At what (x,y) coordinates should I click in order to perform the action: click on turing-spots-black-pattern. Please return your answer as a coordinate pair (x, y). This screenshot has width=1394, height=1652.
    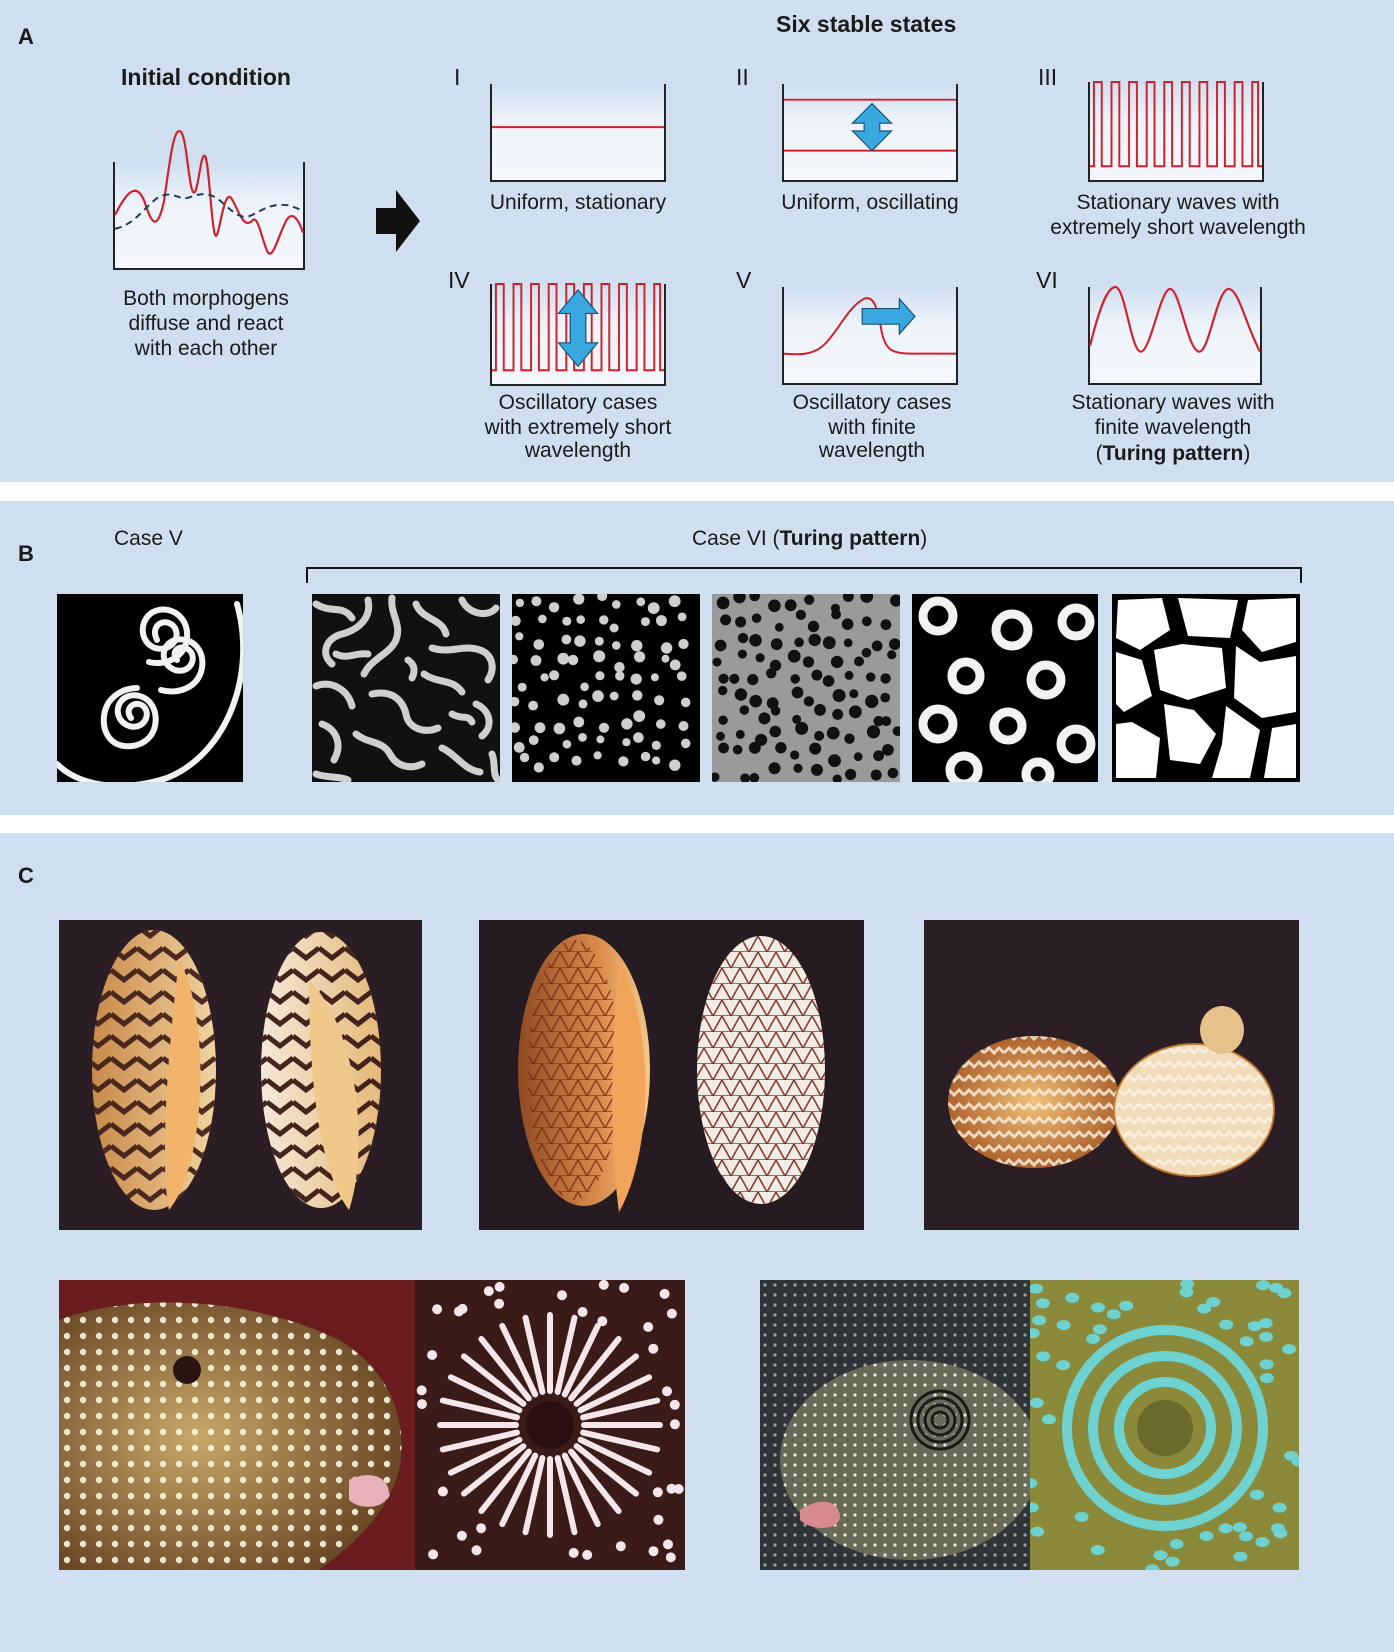
    Looking at the image, I should click on (606, 688).